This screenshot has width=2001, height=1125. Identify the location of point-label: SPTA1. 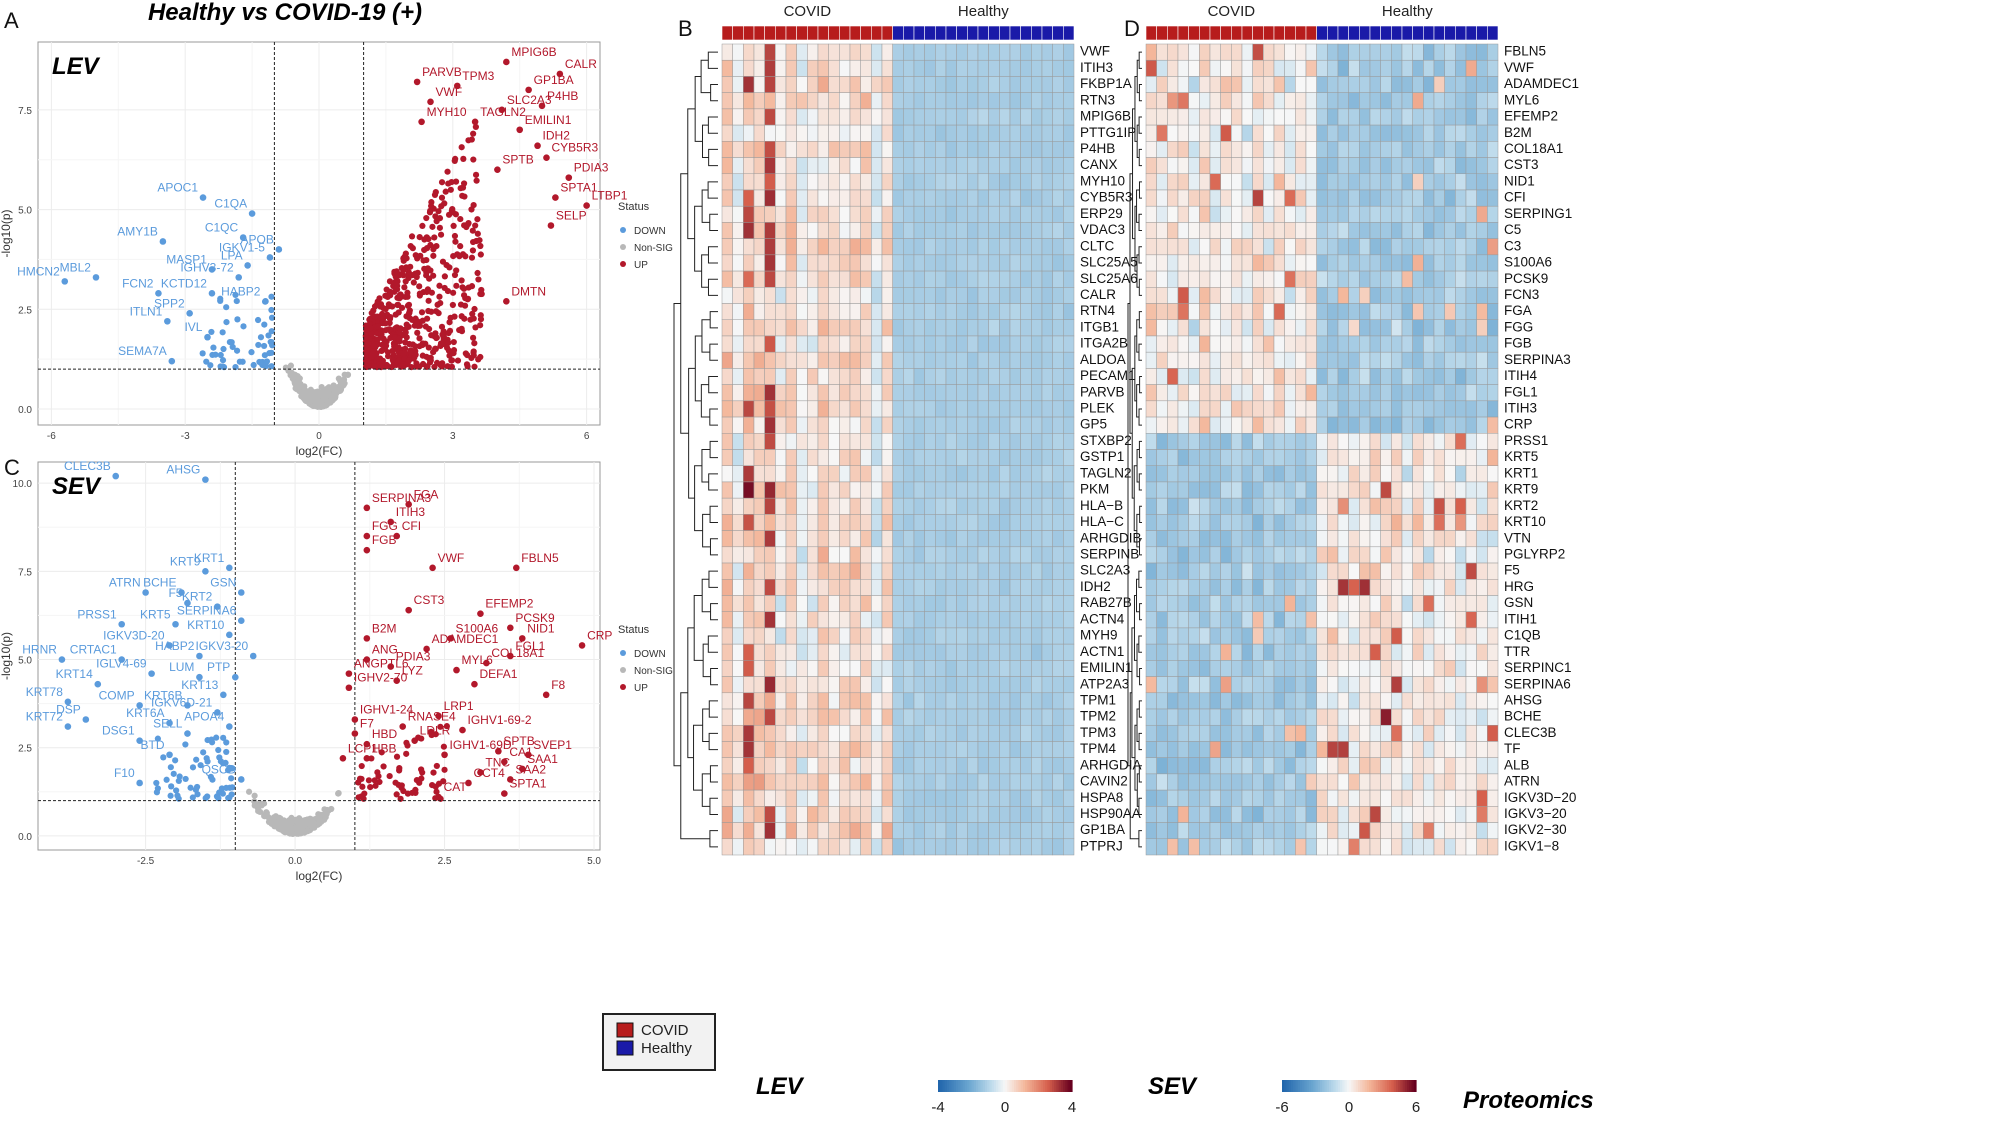
(578, 188).